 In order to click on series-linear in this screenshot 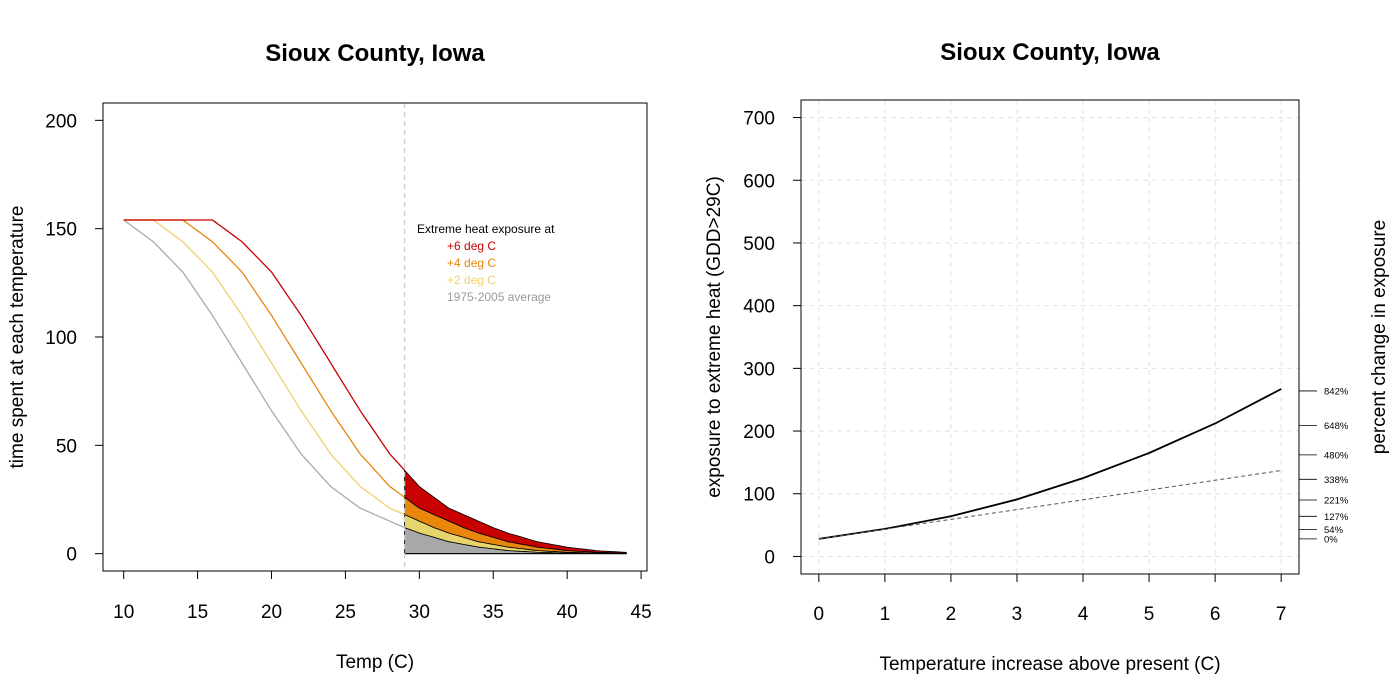, I will do `click(1050, 505)`.